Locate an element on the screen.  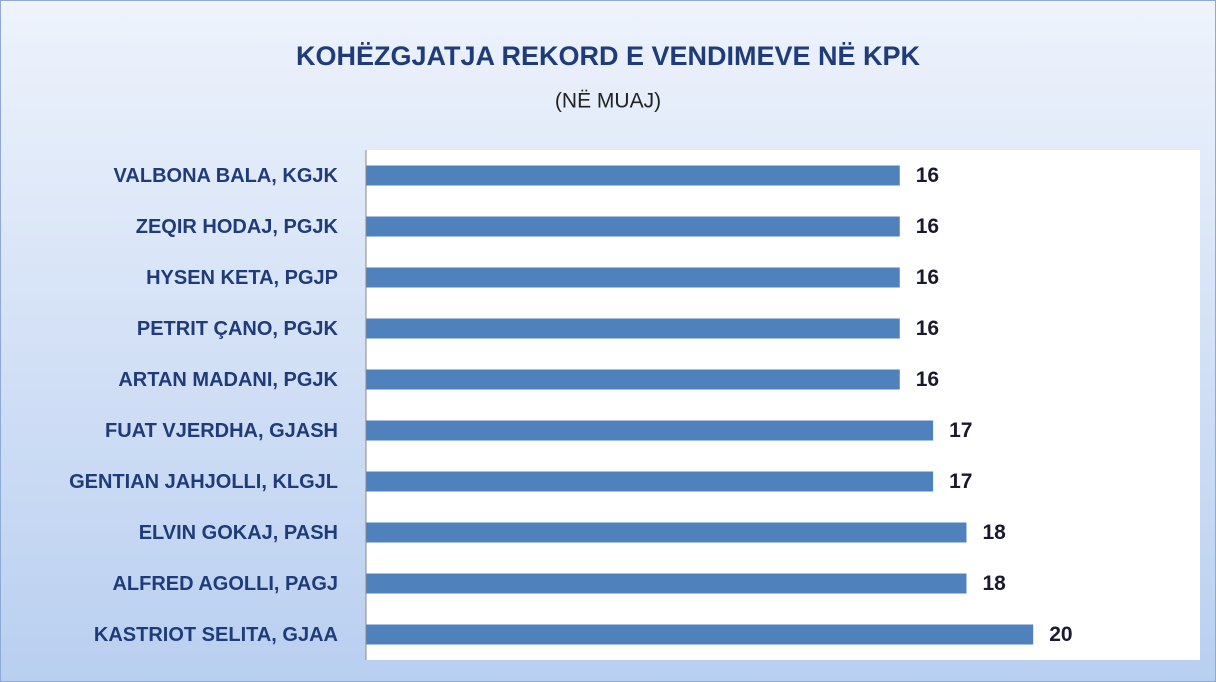
y-tick-label: GENTIAN JAHJOLLI, KLGJL is located at coordinates (203, 482).